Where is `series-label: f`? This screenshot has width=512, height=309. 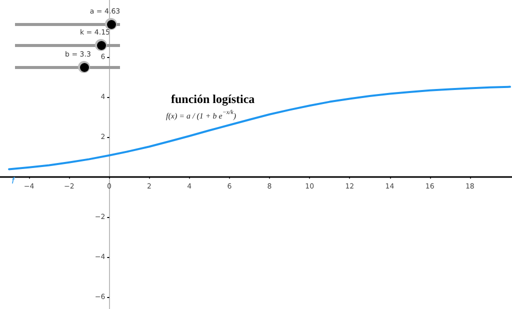
series-label: f is located at coordinates (14, 181).